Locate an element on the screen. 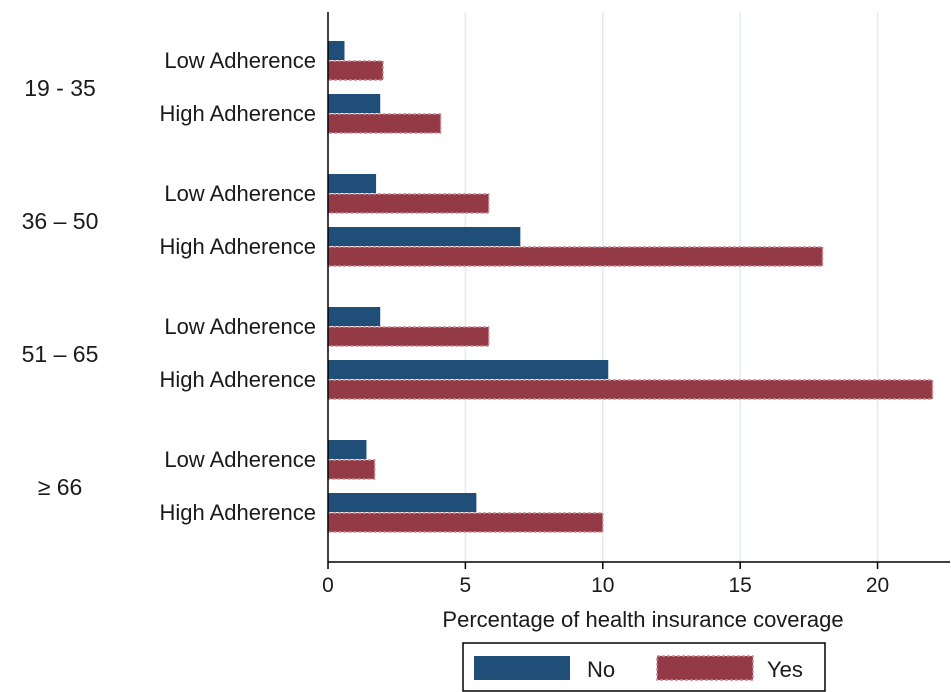  legend-box is located at coordinates (644, 667).